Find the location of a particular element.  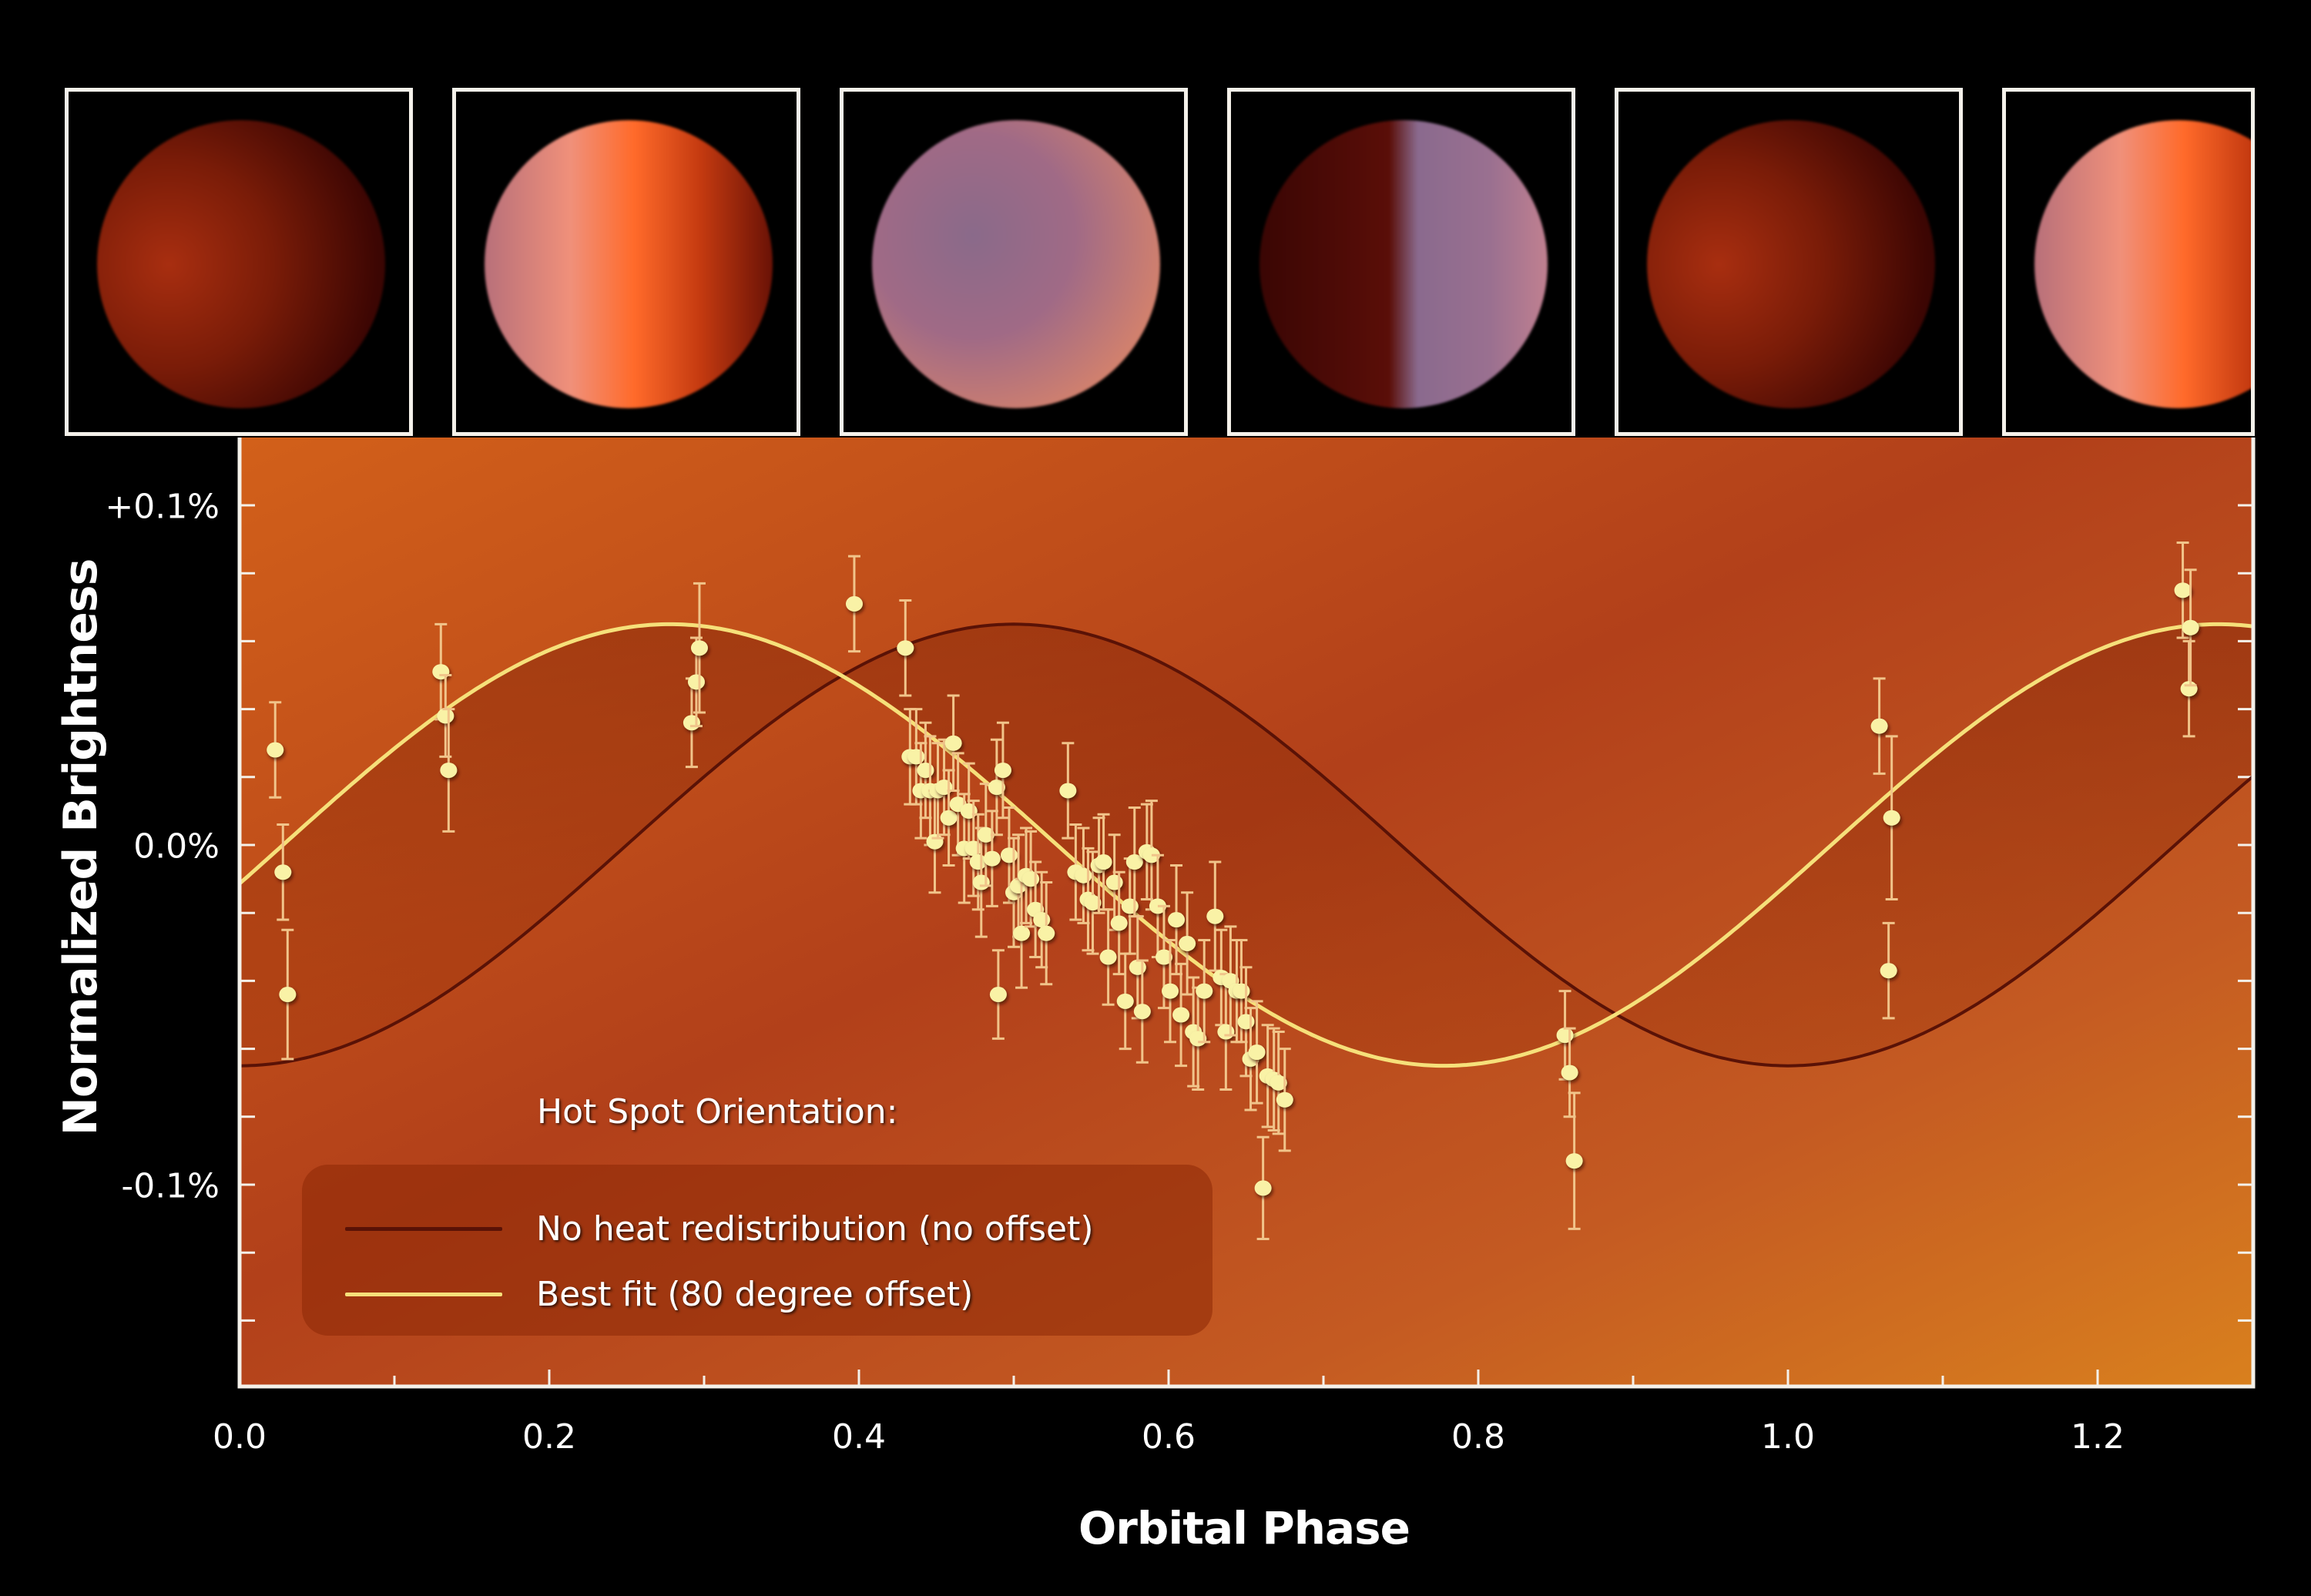

x-tick-label: 1.0 is located at coordinates (1788, 1437).